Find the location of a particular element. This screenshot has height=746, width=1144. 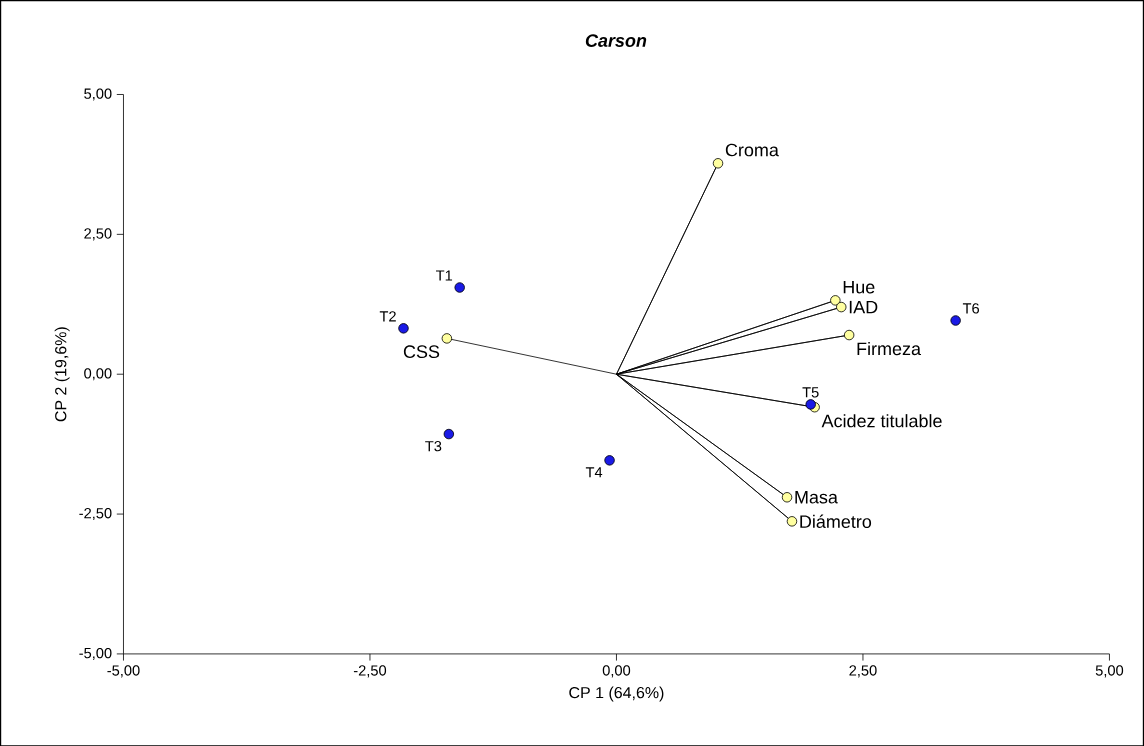

annotation: IAD is located at coordinates (863, 307).